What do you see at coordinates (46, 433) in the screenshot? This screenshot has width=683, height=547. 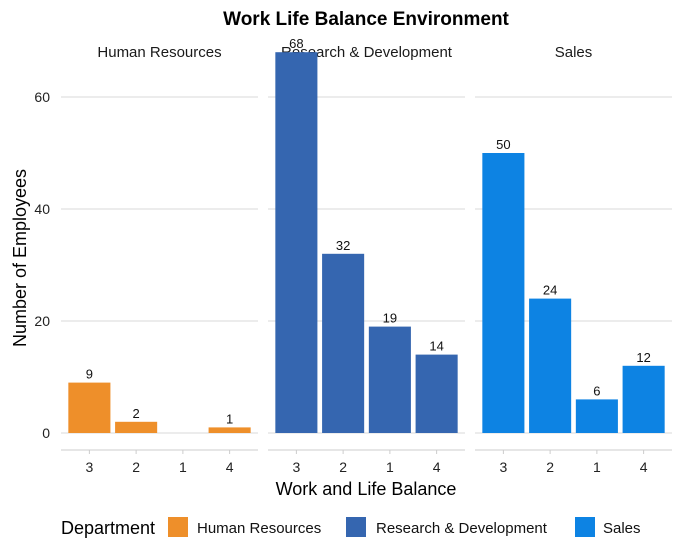 I see `y-tick-label: 0` at bounding box center [46, 433].